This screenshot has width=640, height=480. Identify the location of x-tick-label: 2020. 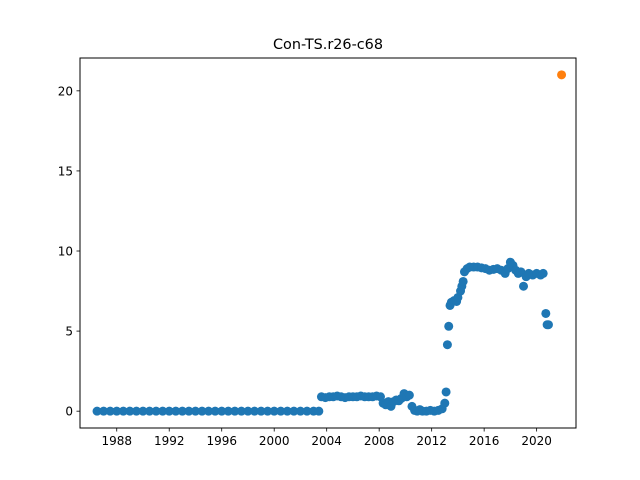
(536, 441).